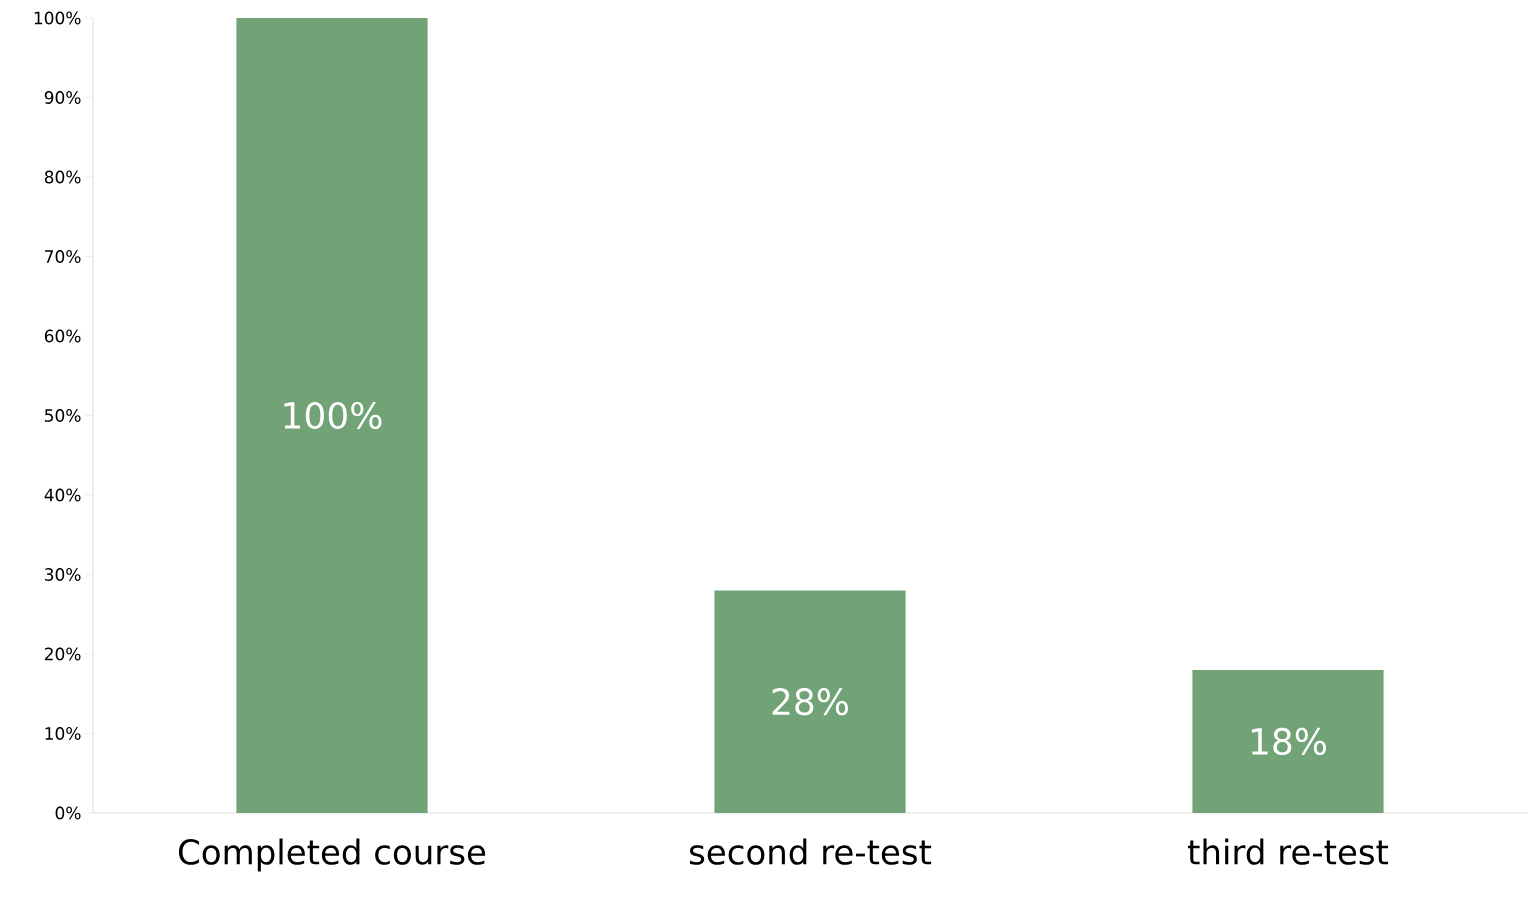 This screenshot has height=910, width=1537. Describe the element at coordinates (68, 813) in the screenshot. I see `y-tick-label: 0%` at that location.